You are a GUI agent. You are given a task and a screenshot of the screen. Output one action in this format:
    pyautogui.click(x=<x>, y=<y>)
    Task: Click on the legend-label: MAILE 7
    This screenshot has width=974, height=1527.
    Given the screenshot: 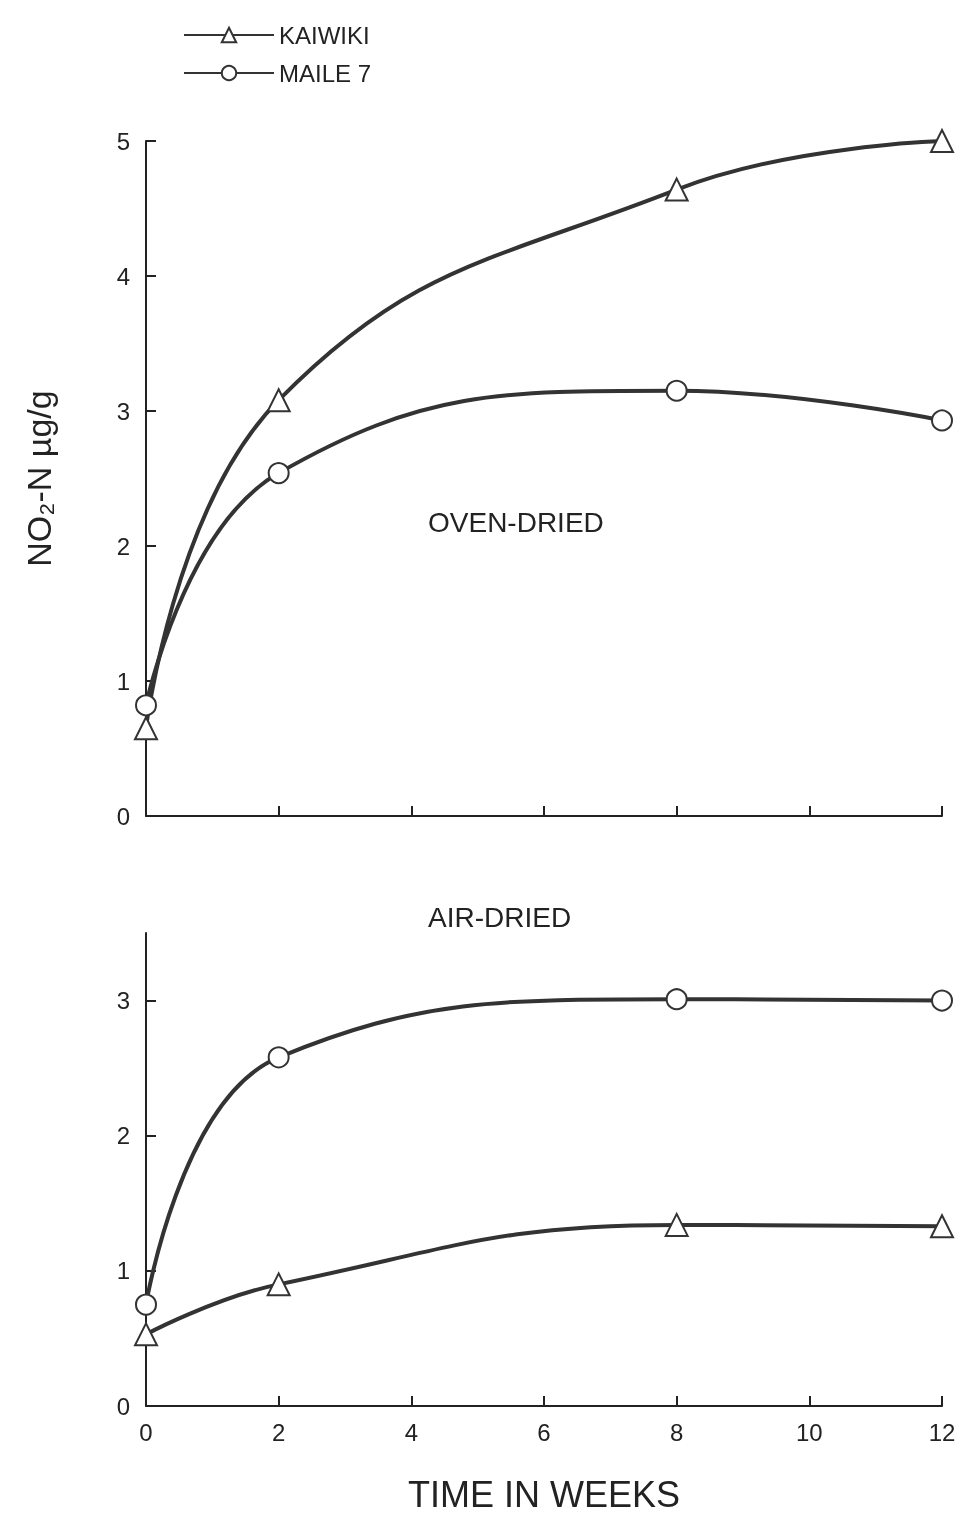 What is the action you would take?
    pyautogui.click(x=325, y=73)
    